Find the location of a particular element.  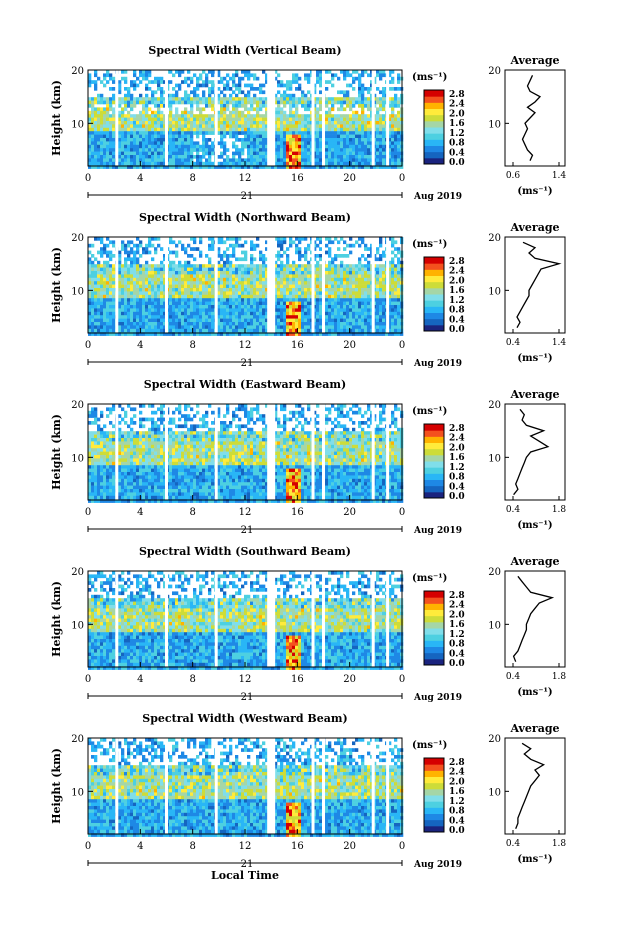

average-unit: (ms⁻¹) is located at coordinates (534, 191).